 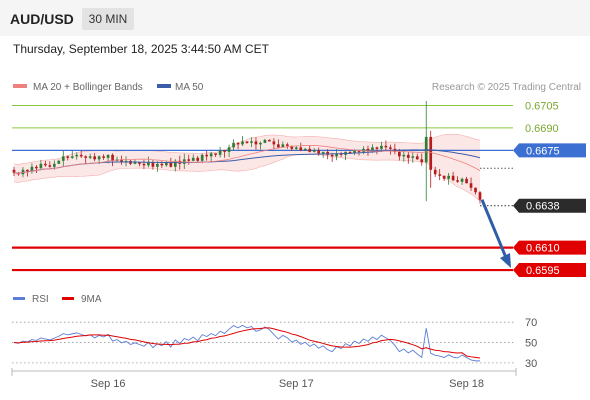 I want to click on rsi-line, so click(x=246, y=343).